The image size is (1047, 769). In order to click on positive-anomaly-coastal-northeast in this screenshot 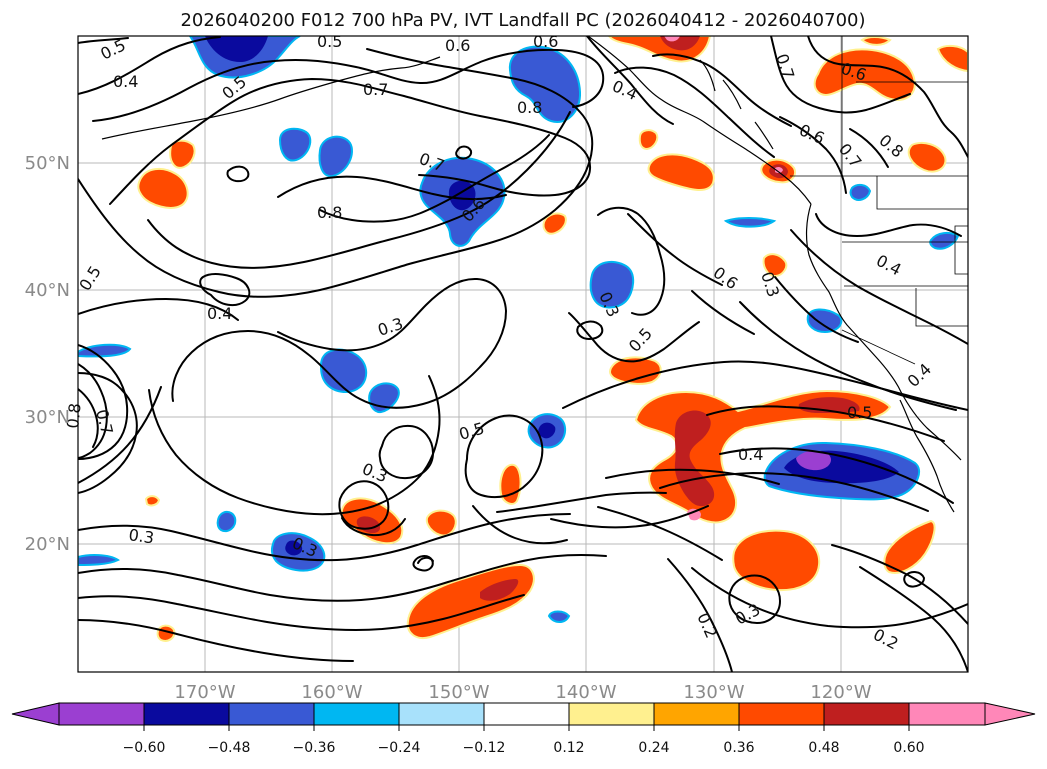, I will do `click(681, 172)`.